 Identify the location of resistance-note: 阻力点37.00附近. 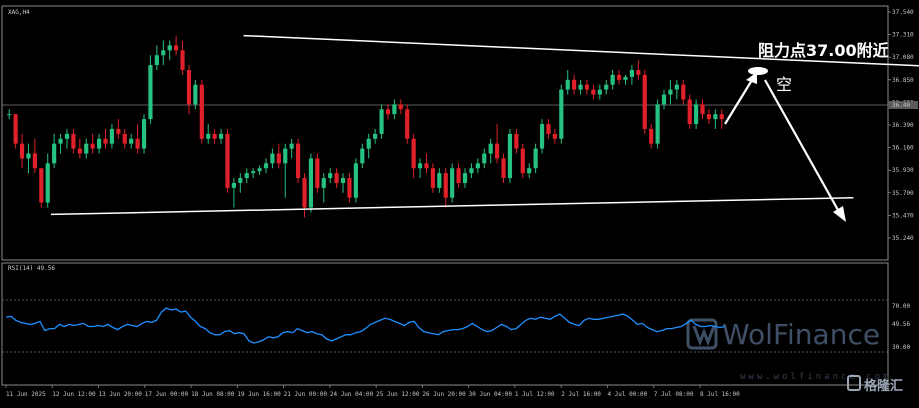
(823, 50).